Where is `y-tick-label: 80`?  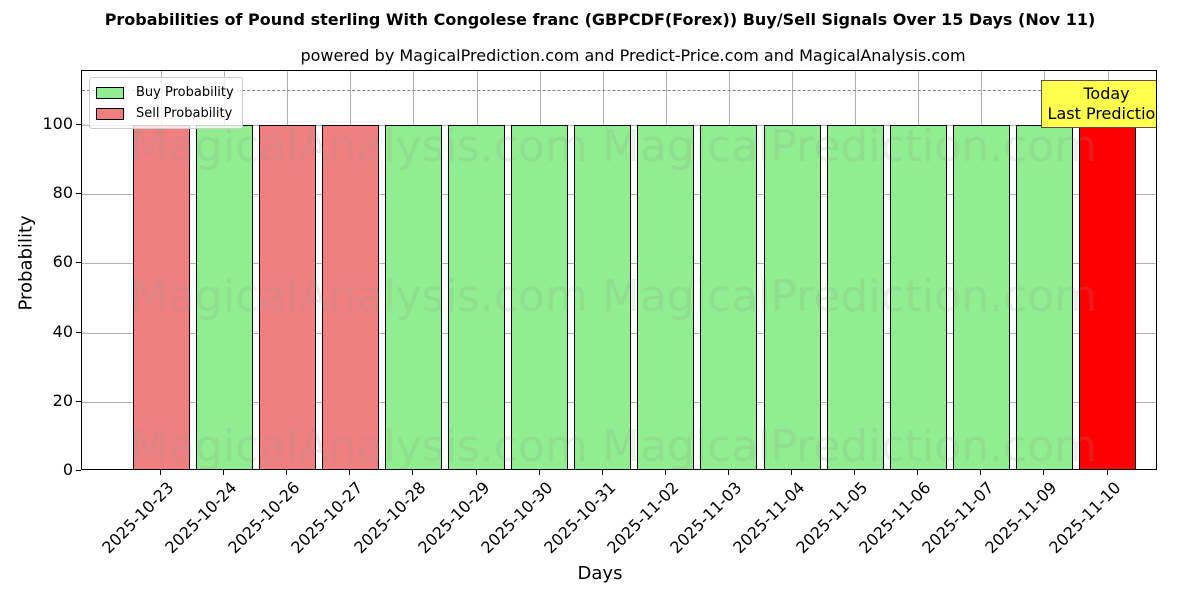 y-tick-label: 80 is located at coordinates (62, 193).